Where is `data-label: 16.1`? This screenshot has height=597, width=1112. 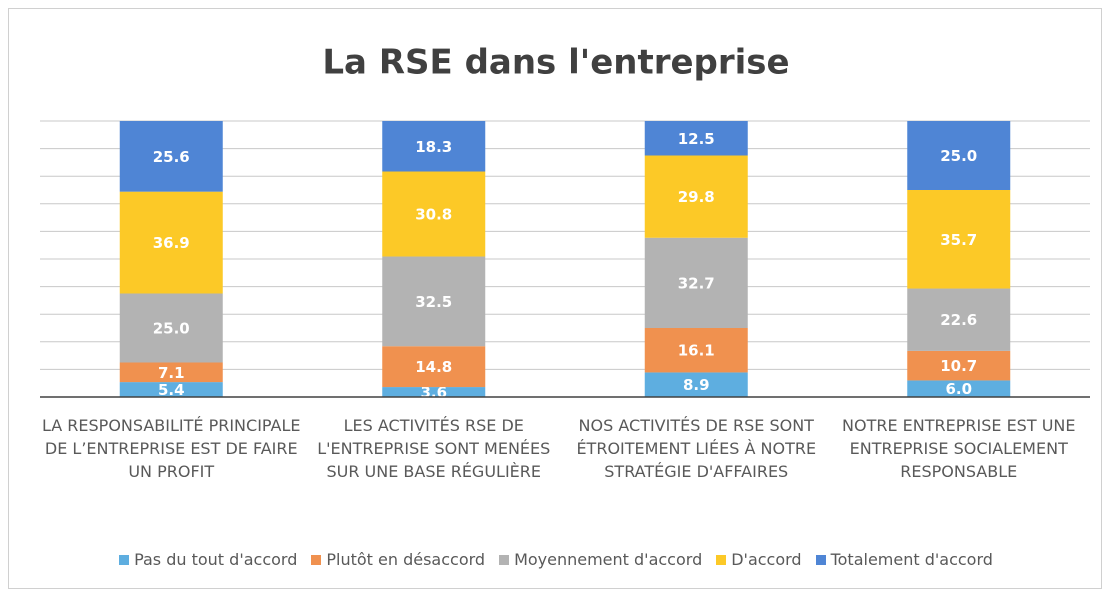
data-label: 16.1 is located at coordinates (696, 351).